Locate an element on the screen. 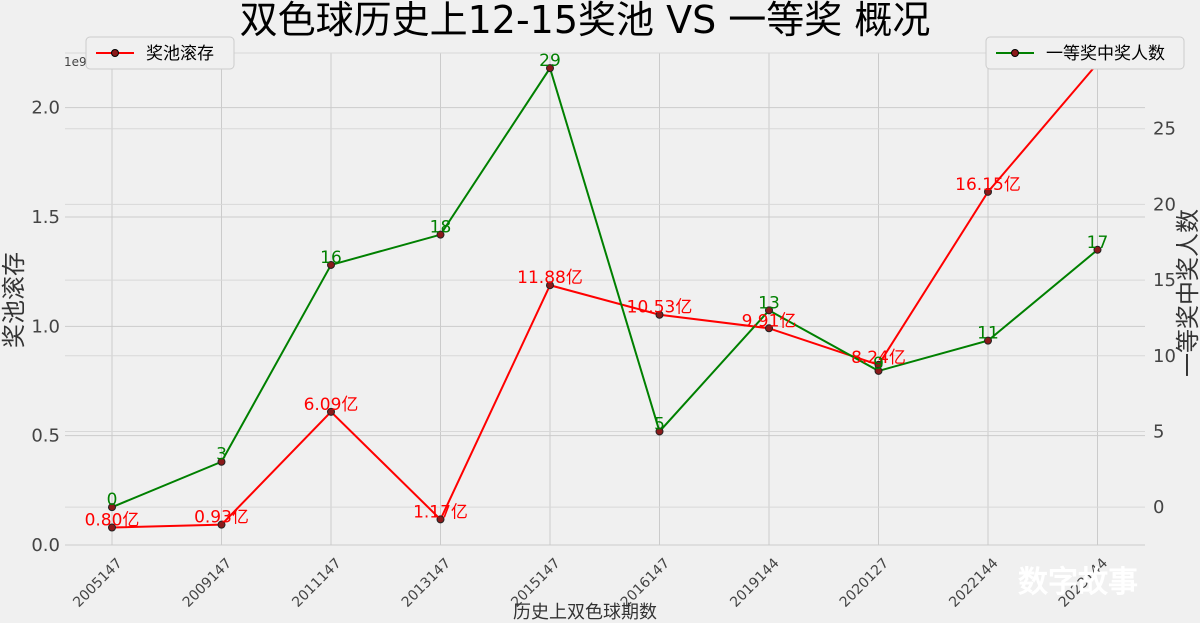 This screenshot has width=1200, height=623. series-1-data-label: 3 is located at coordinates (221, 455).